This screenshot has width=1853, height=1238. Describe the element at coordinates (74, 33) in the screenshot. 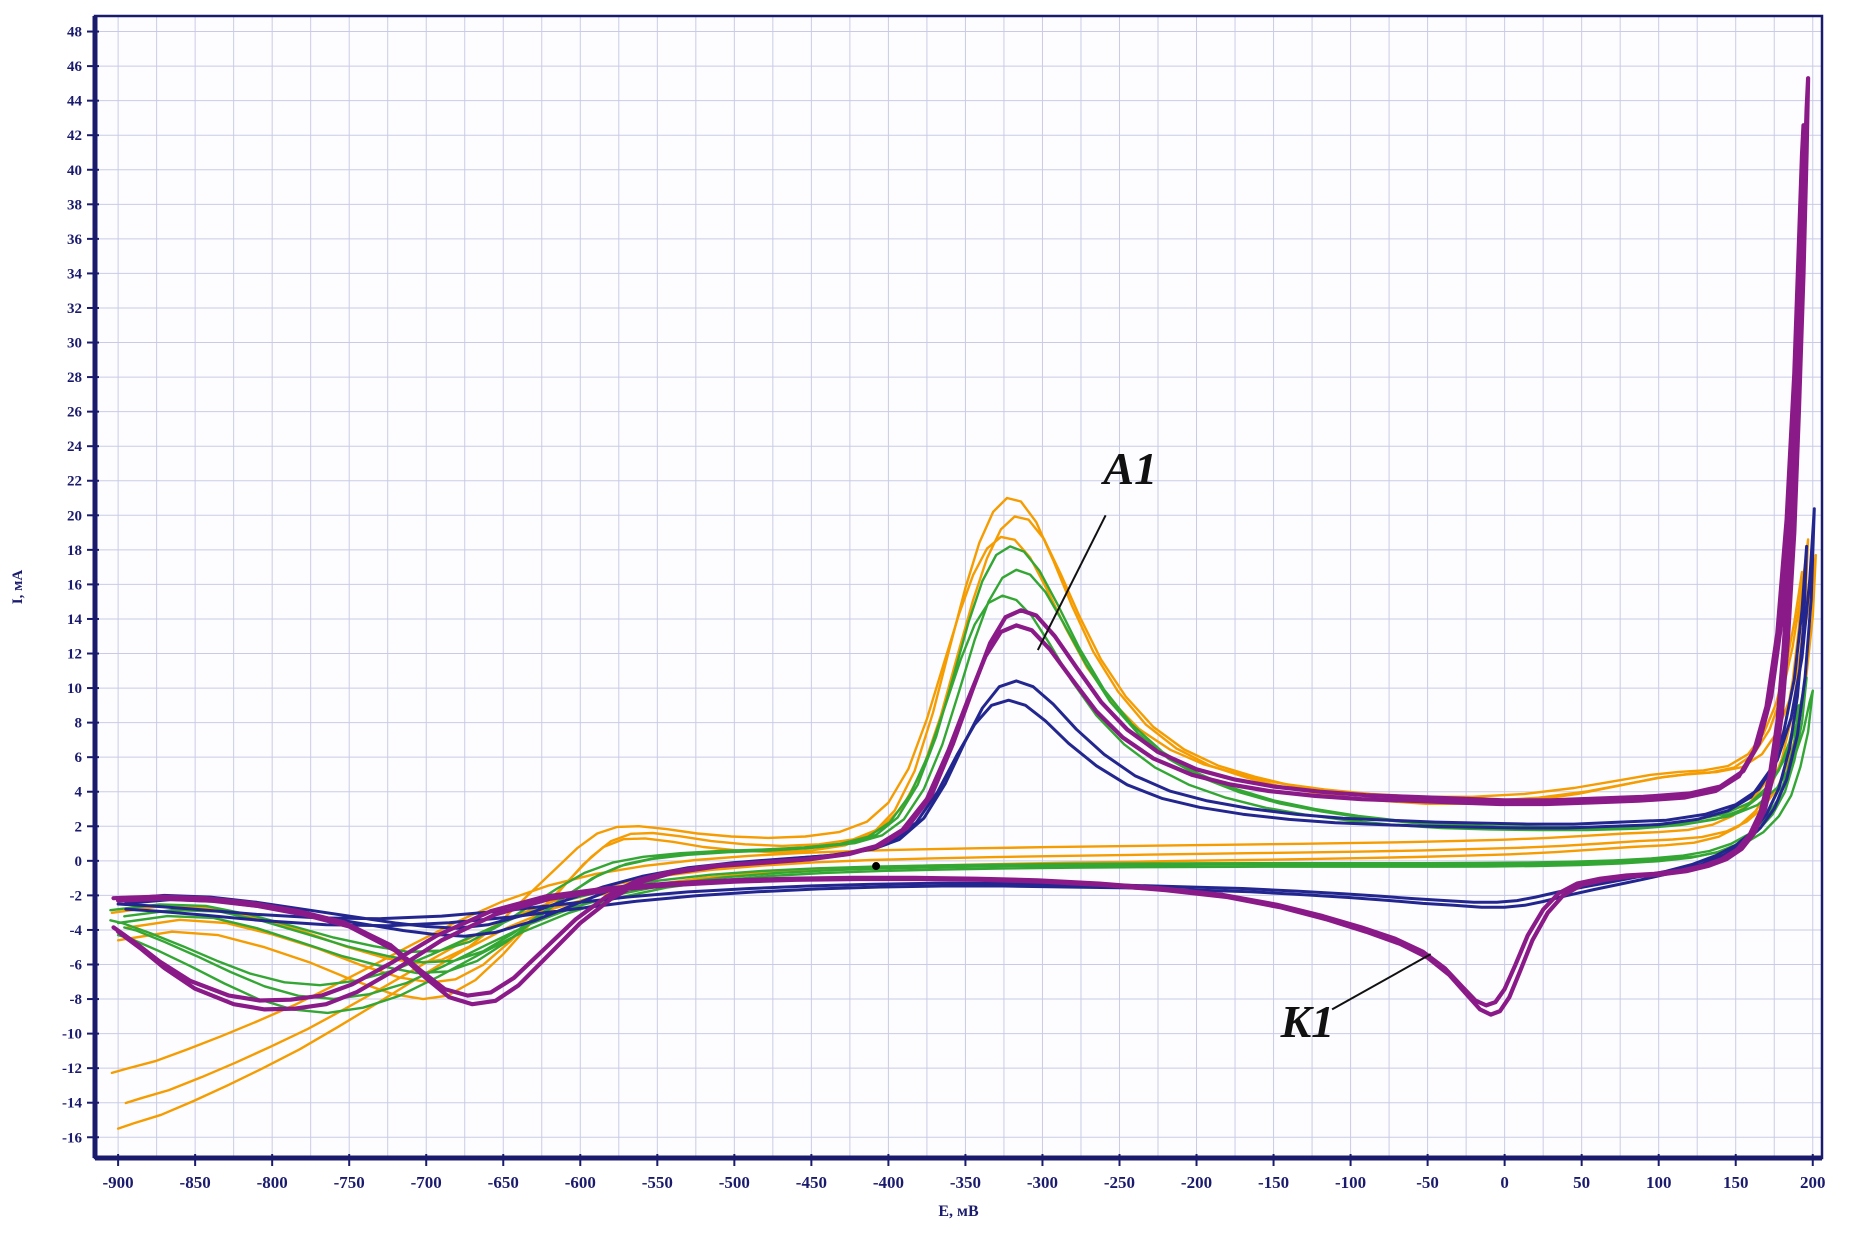

I see `svg-text: 48` at that location.